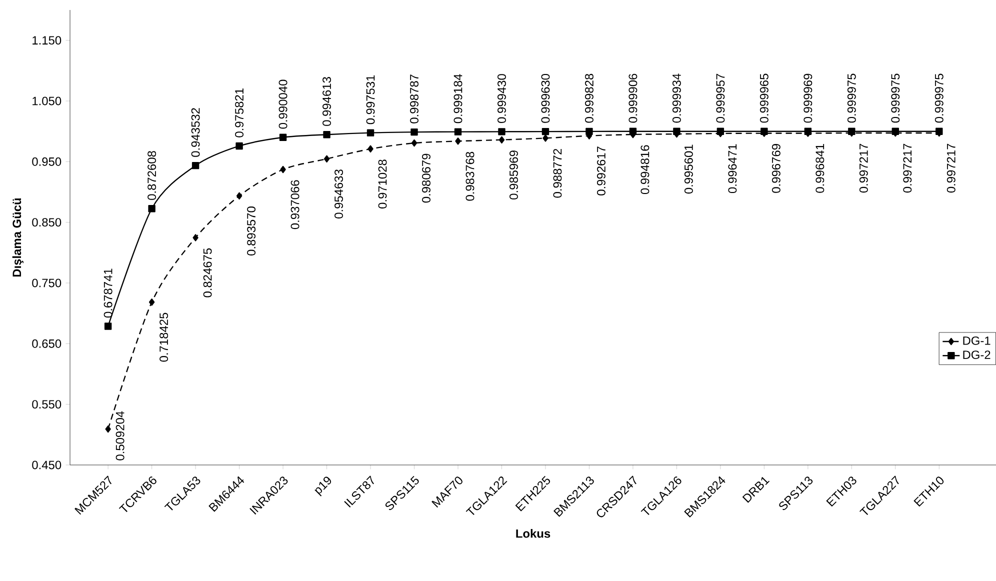  Describe the element at coordinates (645, 169) in the screenshot. I see `data-label: 0.994816` at that location.